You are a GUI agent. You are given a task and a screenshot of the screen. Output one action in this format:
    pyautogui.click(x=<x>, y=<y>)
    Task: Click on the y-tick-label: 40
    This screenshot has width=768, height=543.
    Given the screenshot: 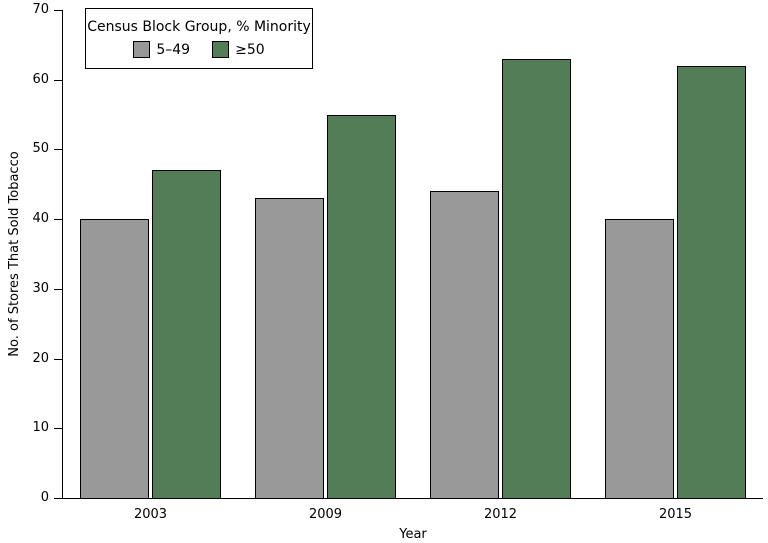 What is the action you would take?
    pyautogui.click(x=40, y=219)
    